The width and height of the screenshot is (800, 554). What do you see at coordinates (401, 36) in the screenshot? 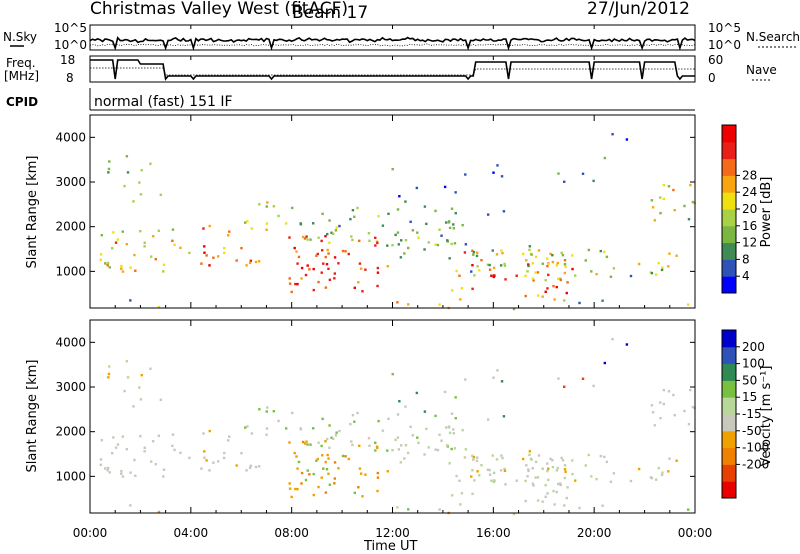
I see `nsky-panel: N.Sky 10^5 10^0 10^5 10^0 N.Search` at bounding box center [401, 36].